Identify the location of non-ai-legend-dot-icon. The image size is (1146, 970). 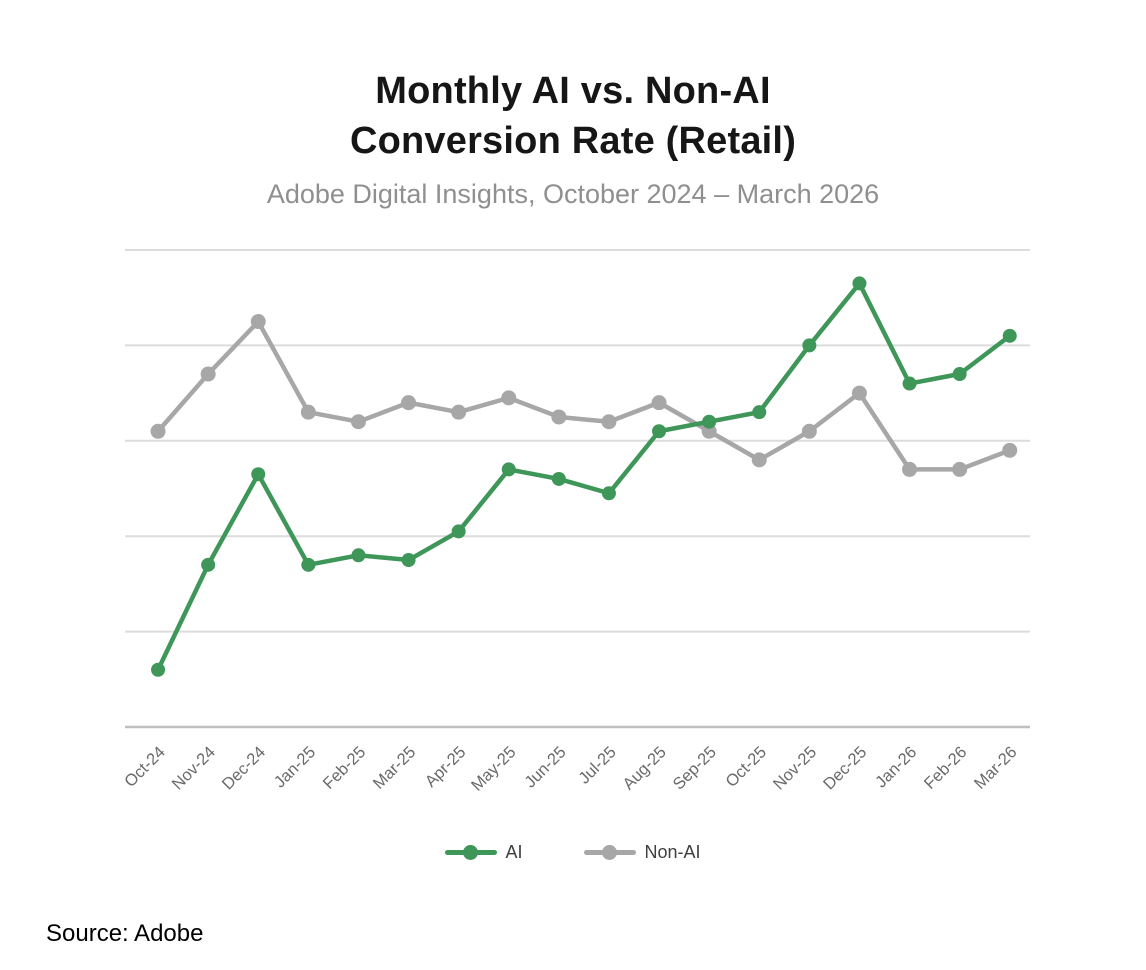
(610, 852).